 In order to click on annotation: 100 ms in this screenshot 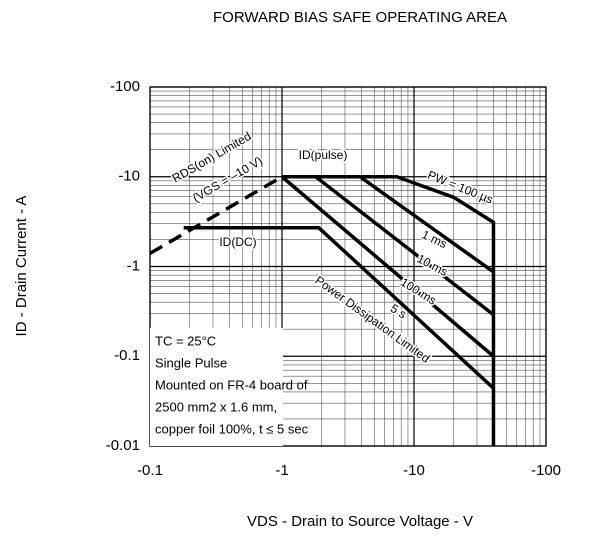, I will do `click(418, 291)`.